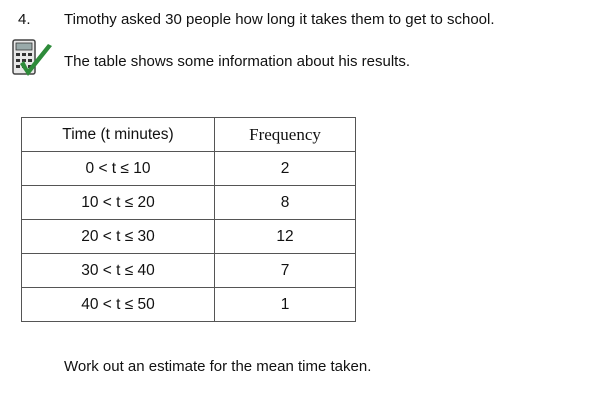 This screenshot has width=599, height=401. I want to click on table-row: 20 < t ≤ 30 12, so click(188, 236).